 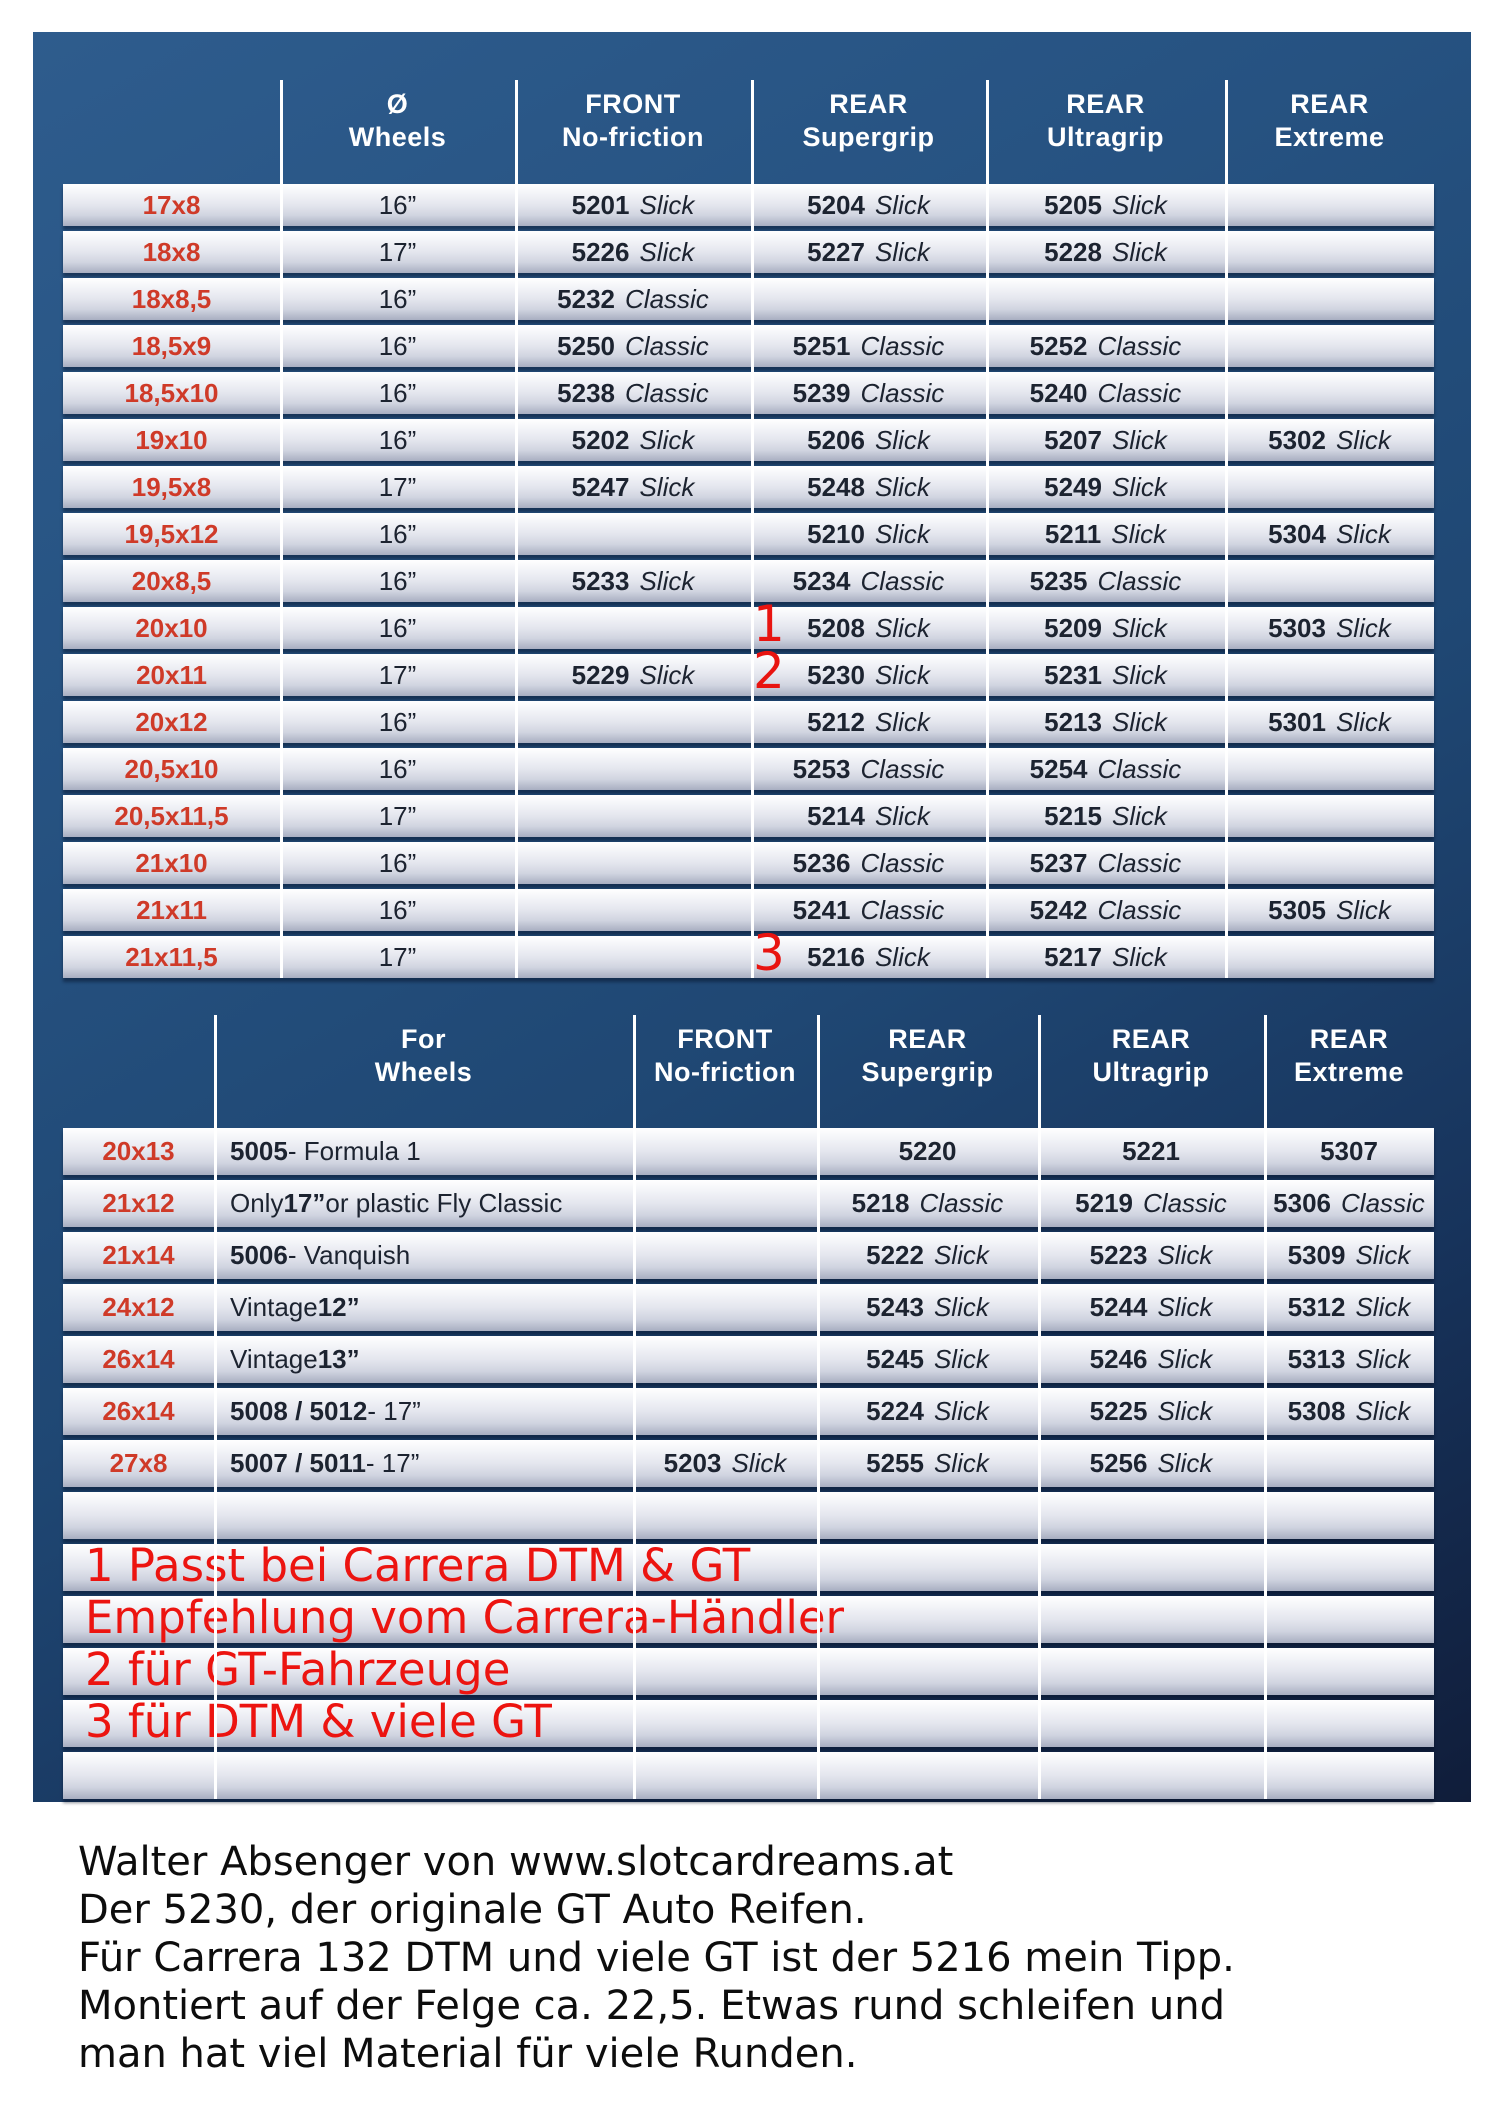 What do you see at coordinates (444, 1203) in the screenshot?
I see `wheel-description-part: or plastic Fly Classic` at bounding box center [444, 1203].